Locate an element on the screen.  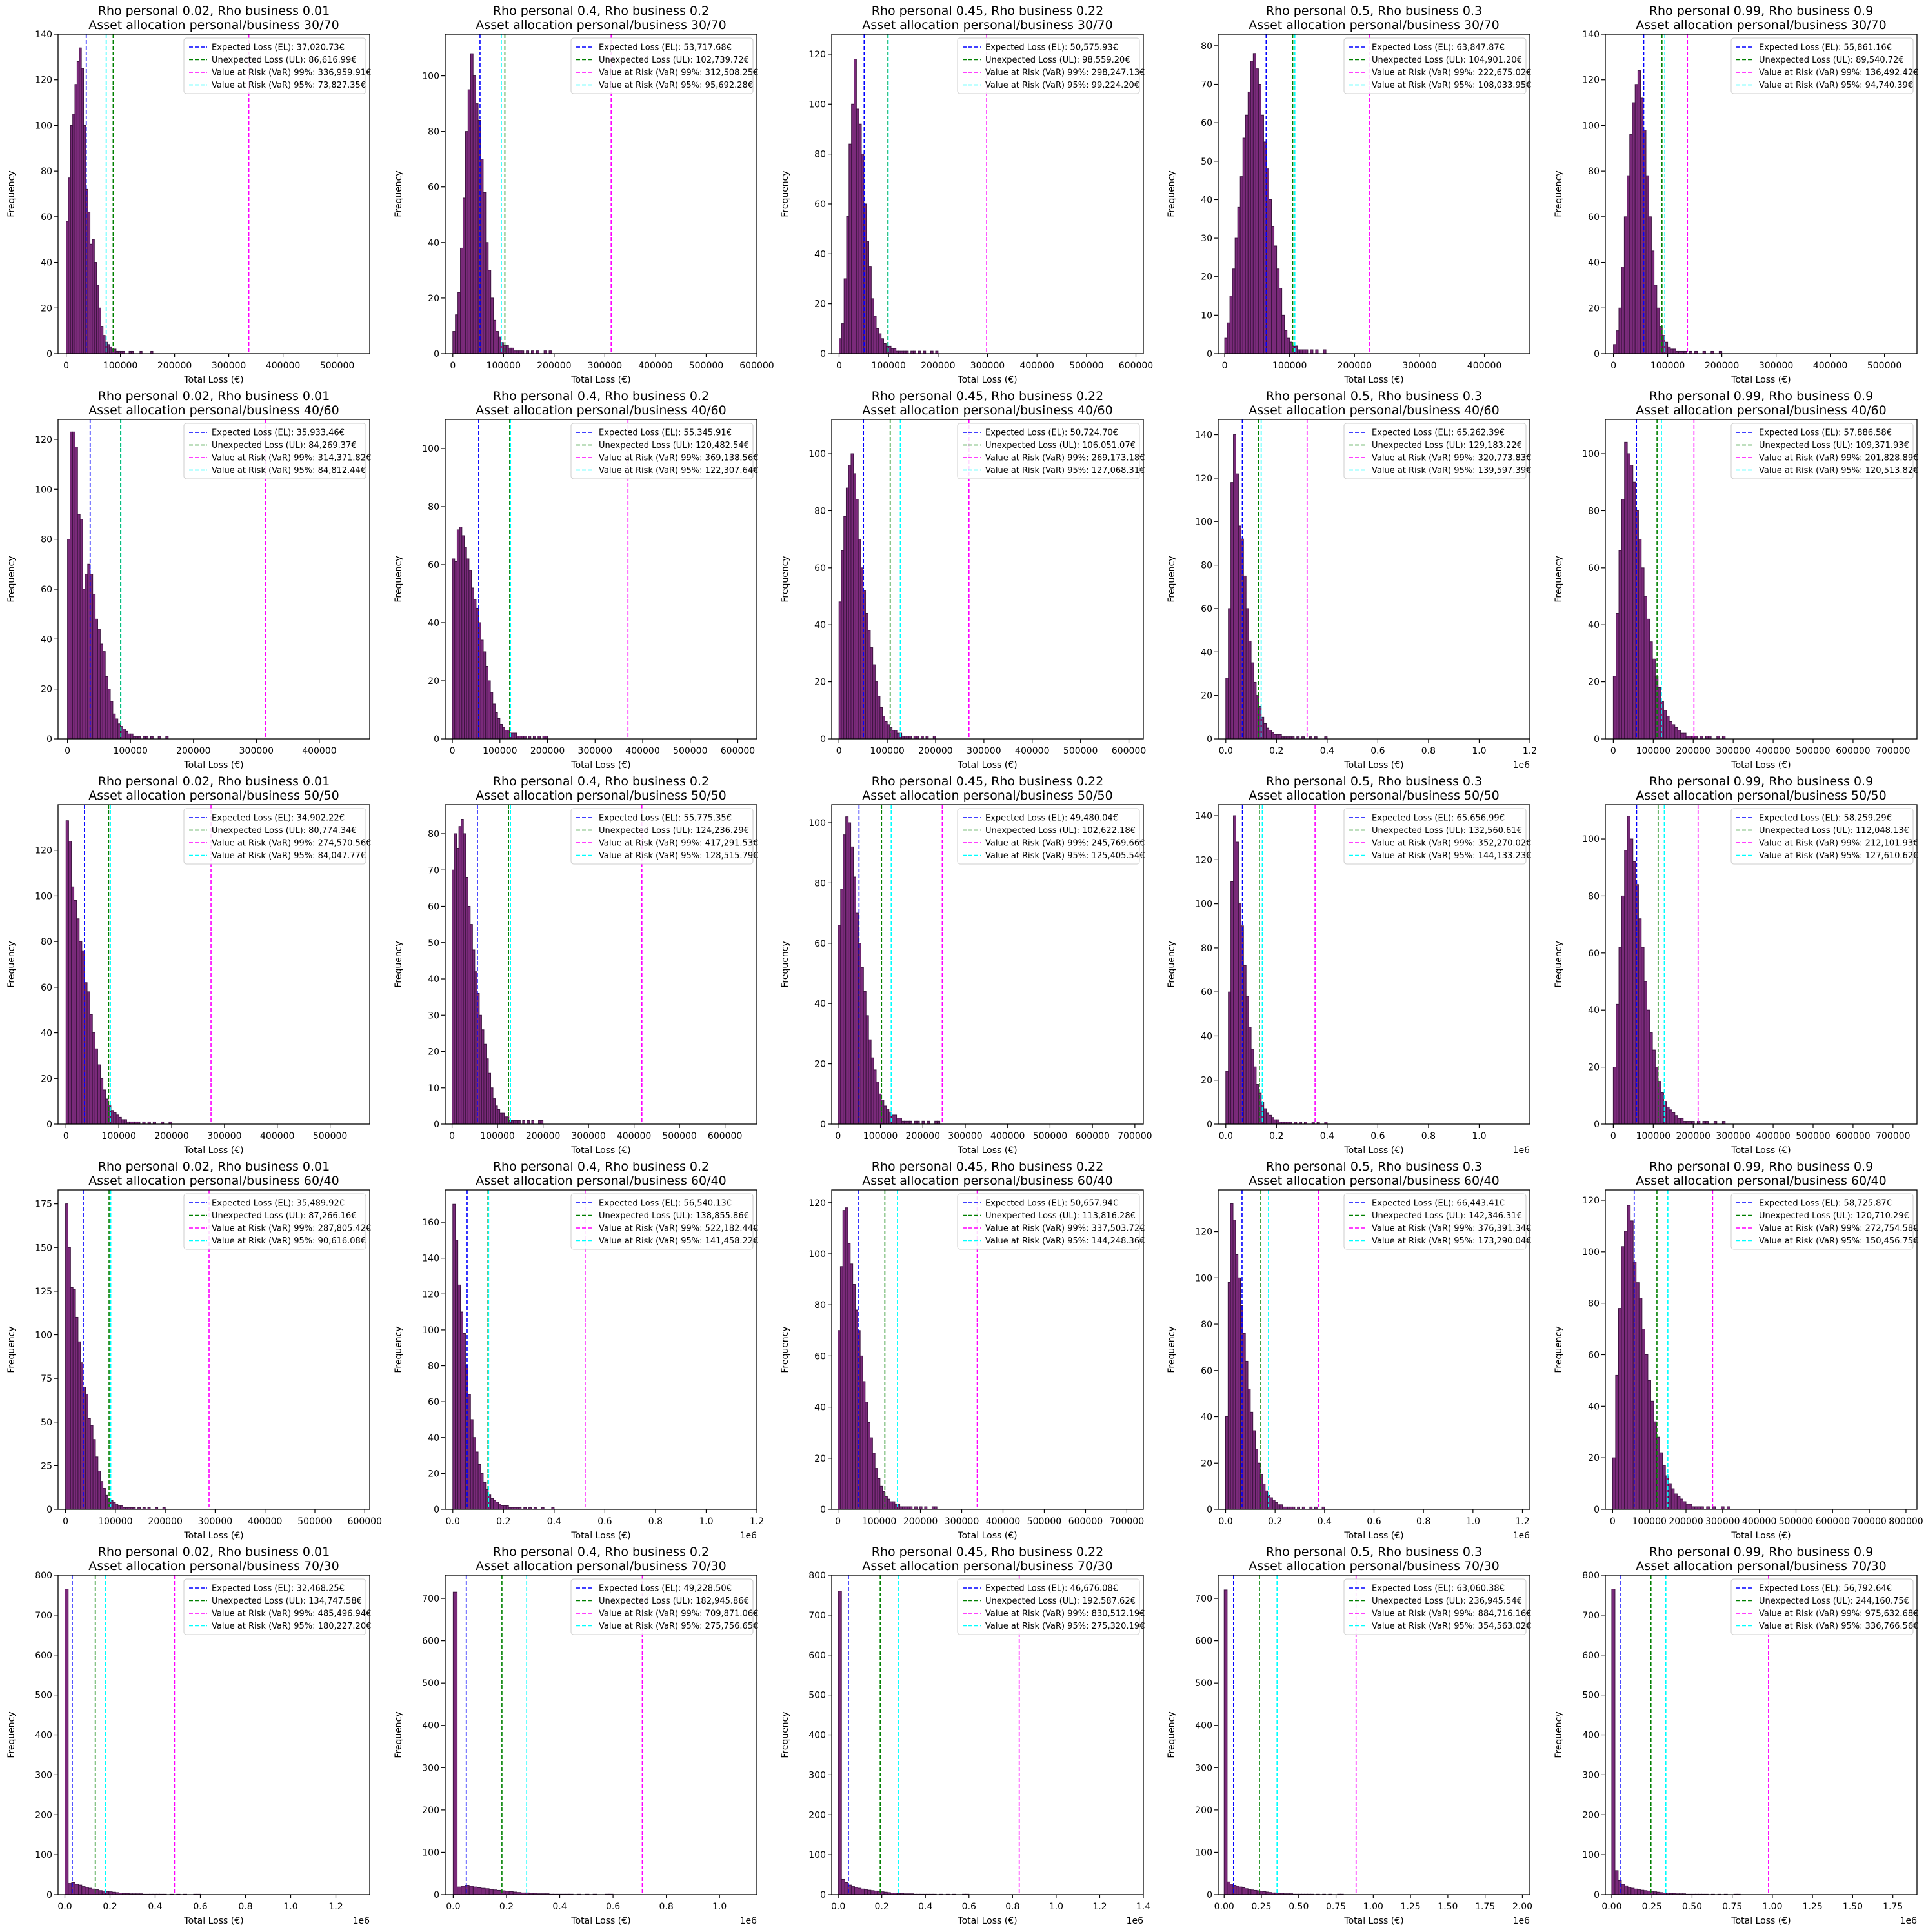
x-tick-label: 600000 is located at coordinates (1129, 751).